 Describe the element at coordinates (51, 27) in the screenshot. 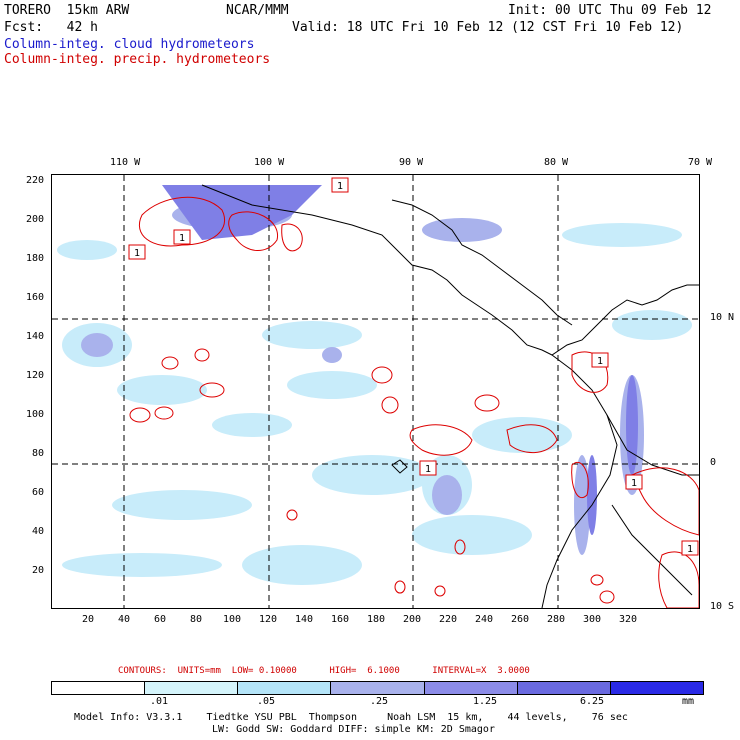

I see `forecast-hour: Fcst: 42 h` at that location.